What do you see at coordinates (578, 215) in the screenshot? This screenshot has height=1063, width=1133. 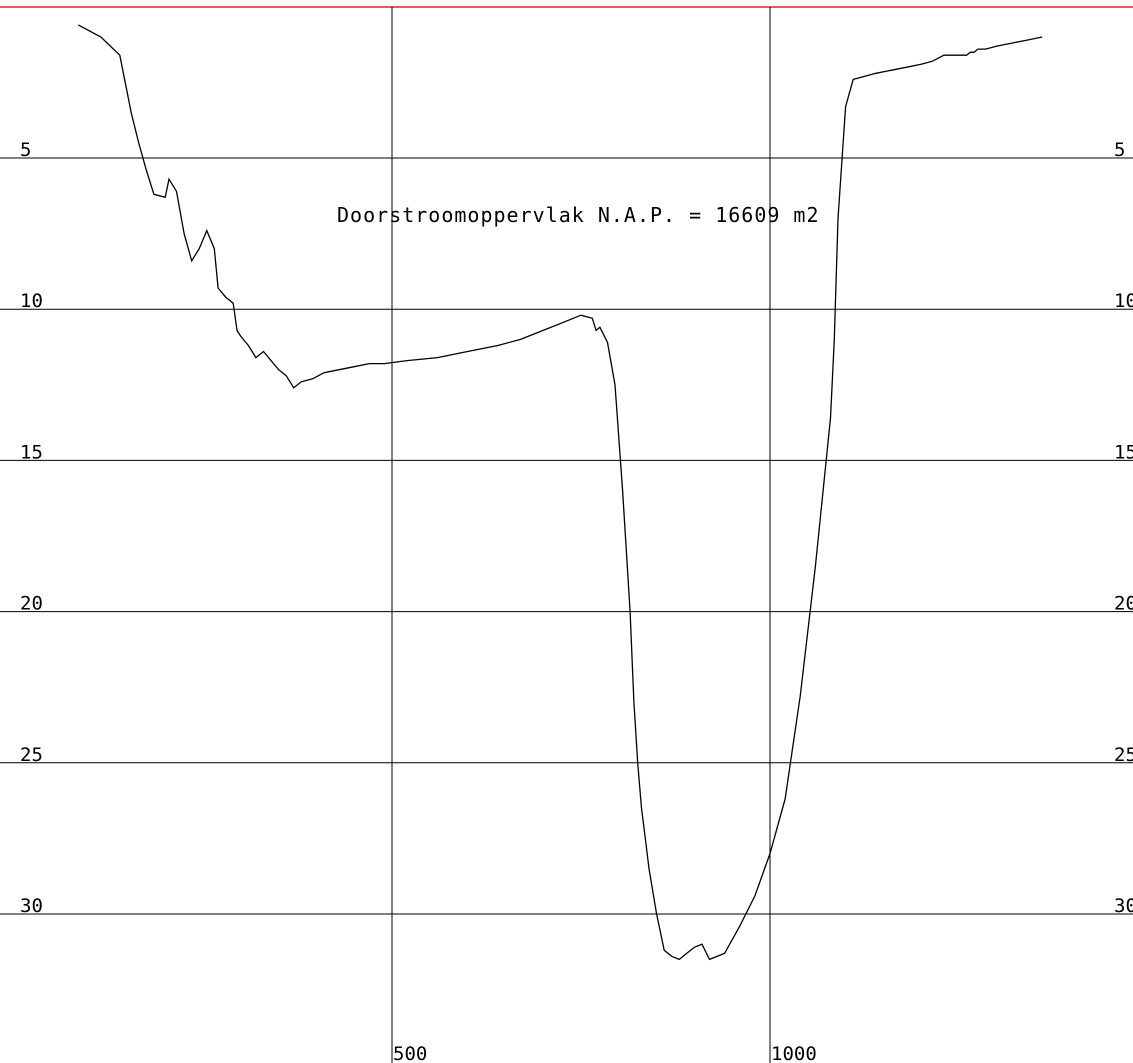 I see `annotation-text: Doorstroomoppervlak N.A.P. = 16609 m2` at bounding box center [578, 215].